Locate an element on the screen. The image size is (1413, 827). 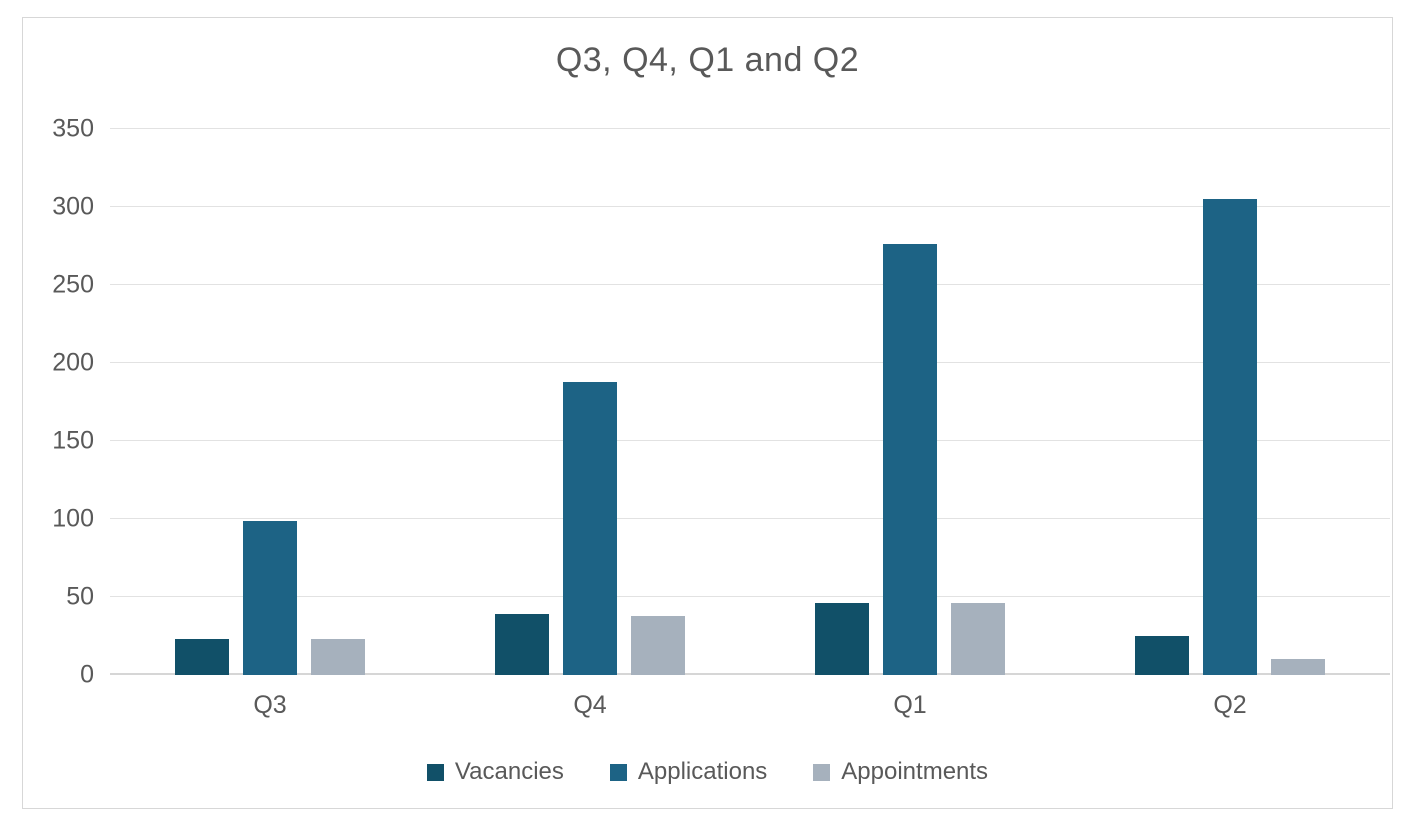
bar-applications-q4 is located at coordinates (590, 528).